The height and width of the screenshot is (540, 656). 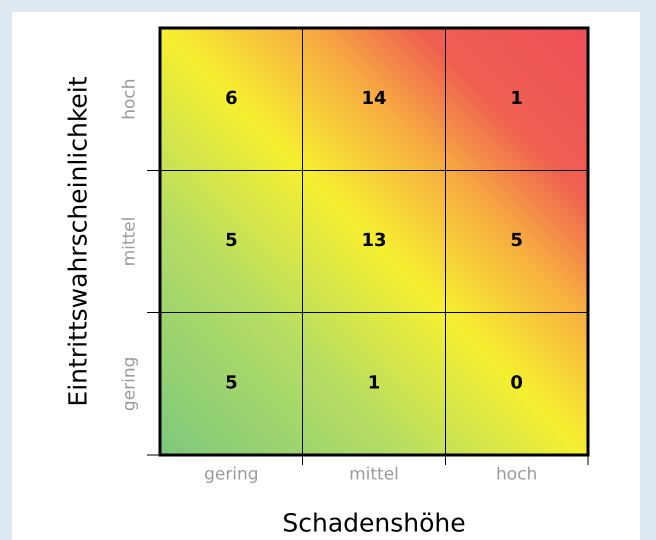 What do you see at coordinates (516, 383) in the screenshot?
I see `data-label: 0` at bounding box center [516, 383].